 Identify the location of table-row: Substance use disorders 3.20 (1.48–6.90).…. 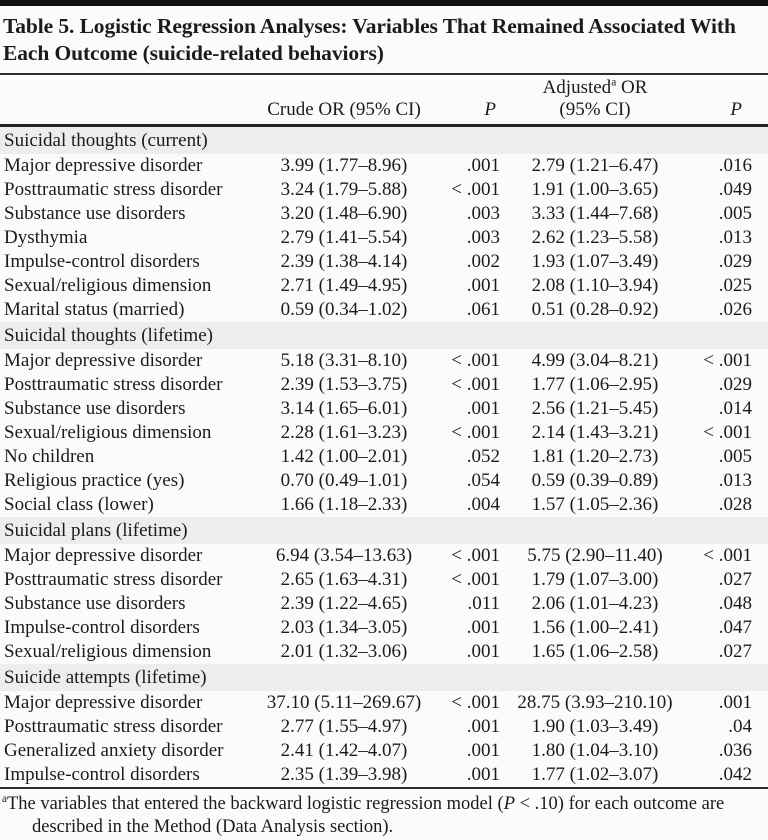
(384, 214).